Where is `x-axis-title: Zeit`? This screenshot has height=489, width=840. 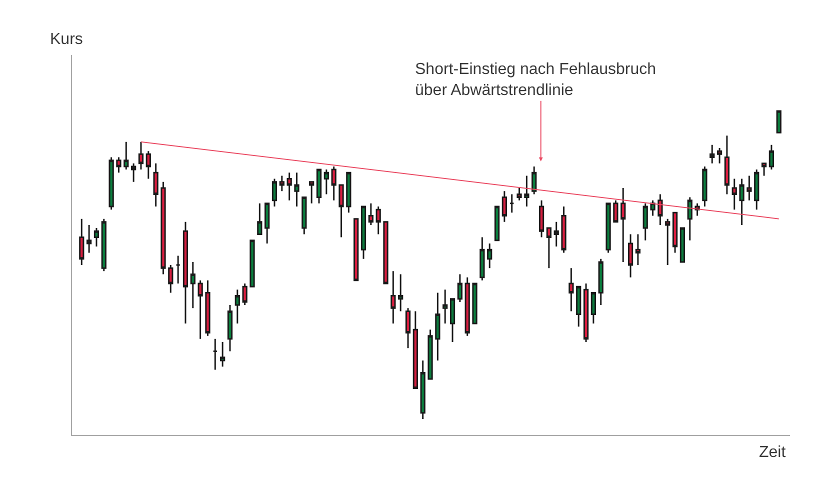 x-axis-title: Zeit is located at coordinates (772, 452).